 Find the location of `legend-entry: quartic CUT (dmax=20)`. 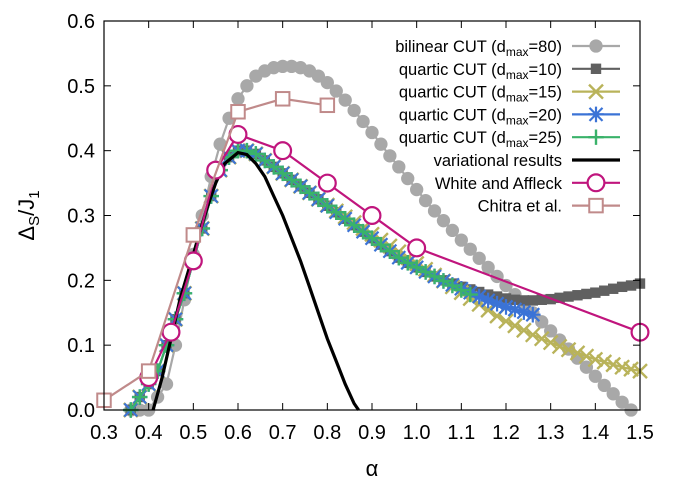

legend-entry: quartic CUT (dmax=20) is located at coordinates (509, 116).